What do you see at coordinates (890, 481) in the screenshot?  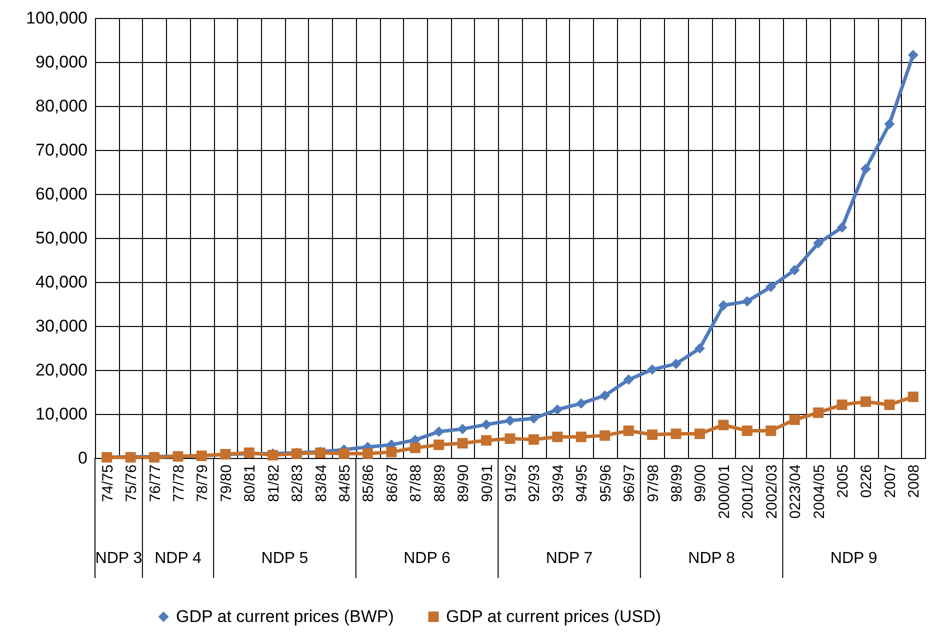 I see `x-tick-label: 2007` at bounding box center [890, 481].